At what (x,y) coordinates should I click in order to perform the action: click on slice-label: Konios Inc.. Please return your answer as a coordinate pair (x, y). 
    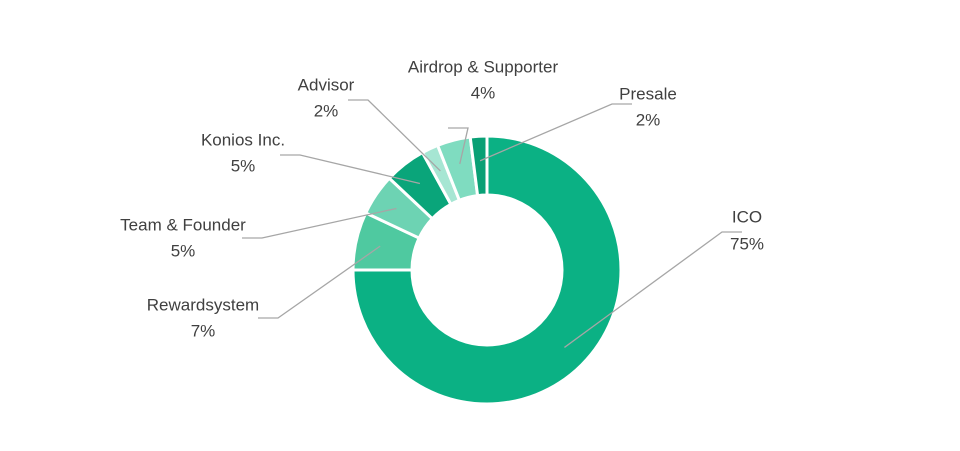
    Looking at the image, I should click on (243, 139).